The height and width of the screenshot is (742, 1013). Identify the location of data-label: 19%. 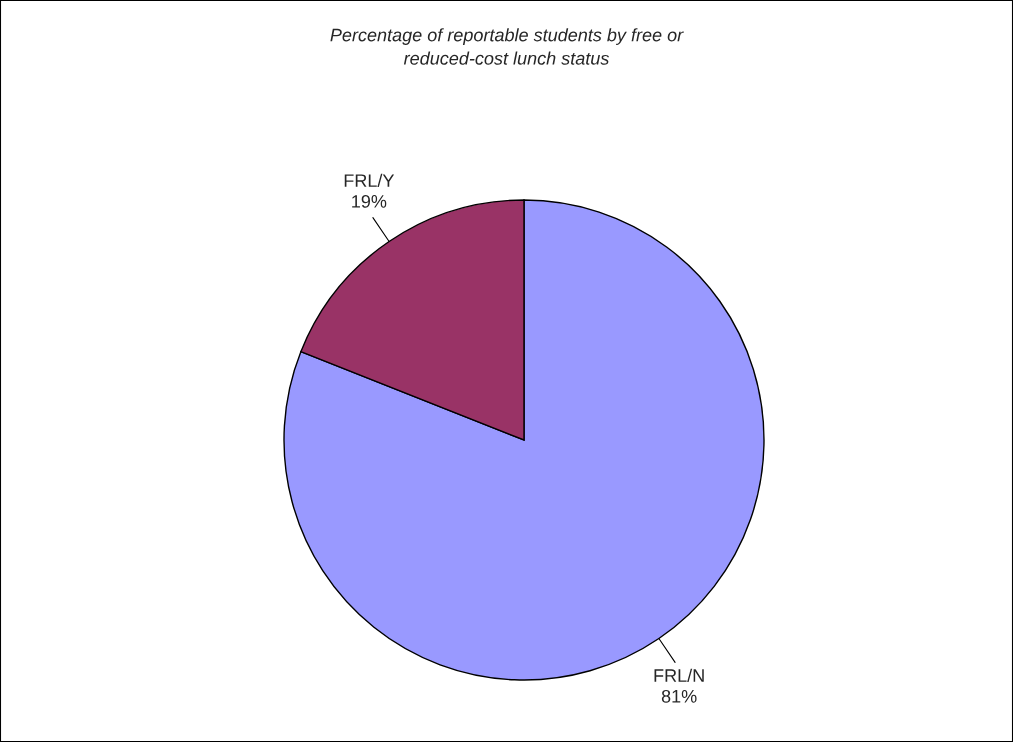
(369, 201).